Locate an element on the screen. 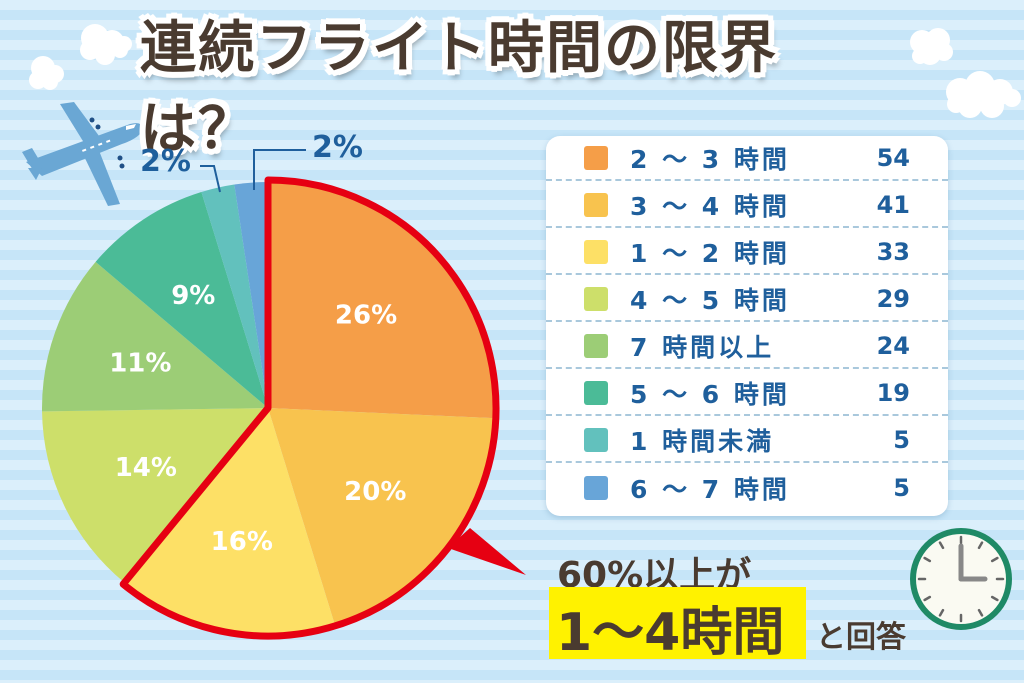 The width and height of the screenshot is (1024, 683). legend-value: 19 is located at coordinates (893, 392).